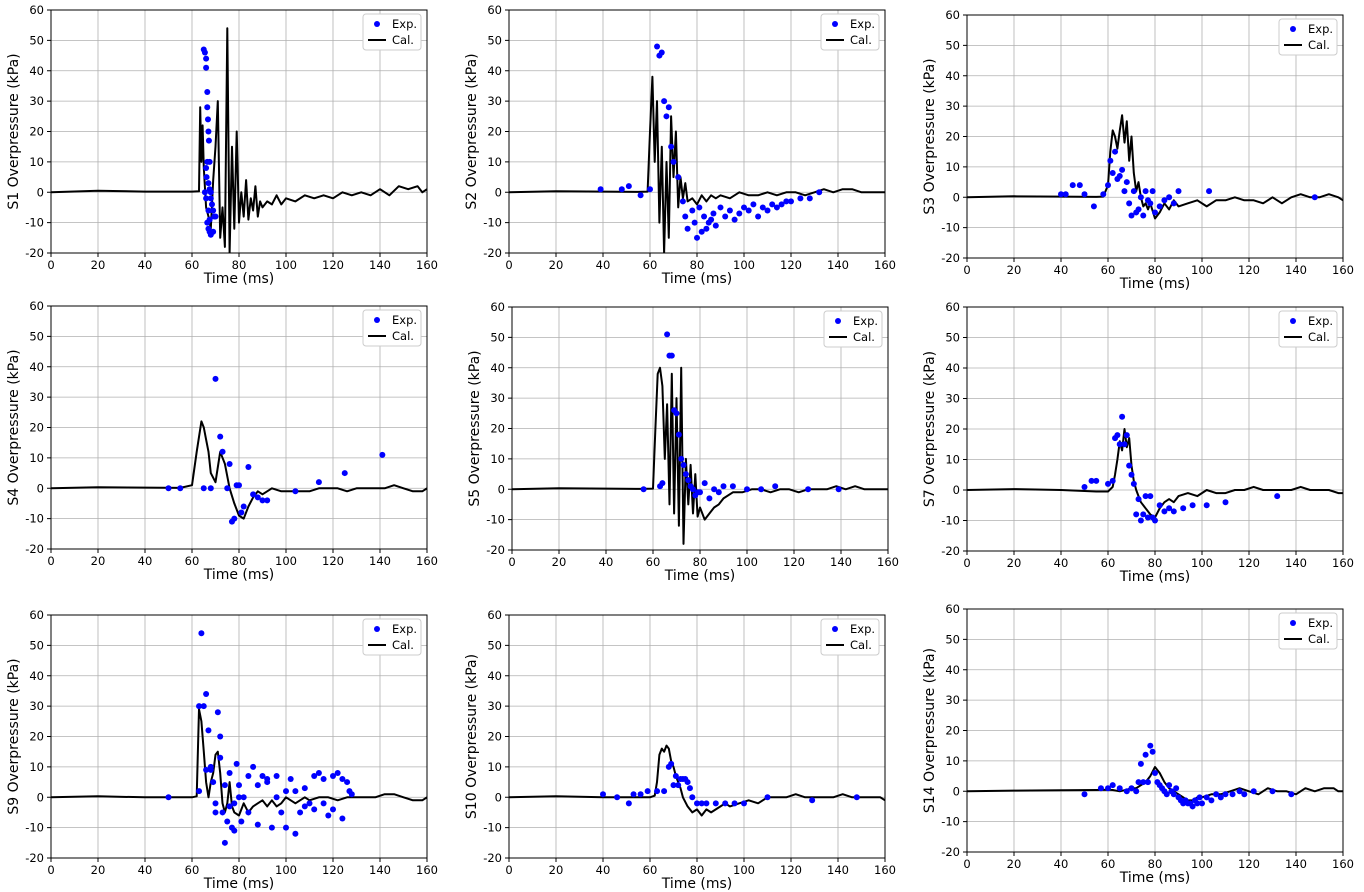 The height and width of the screenshot is (892, 1364). Describe the element at coordinates (34, 858) in the screenshot. I see `y-tick-label: -20` at that location.